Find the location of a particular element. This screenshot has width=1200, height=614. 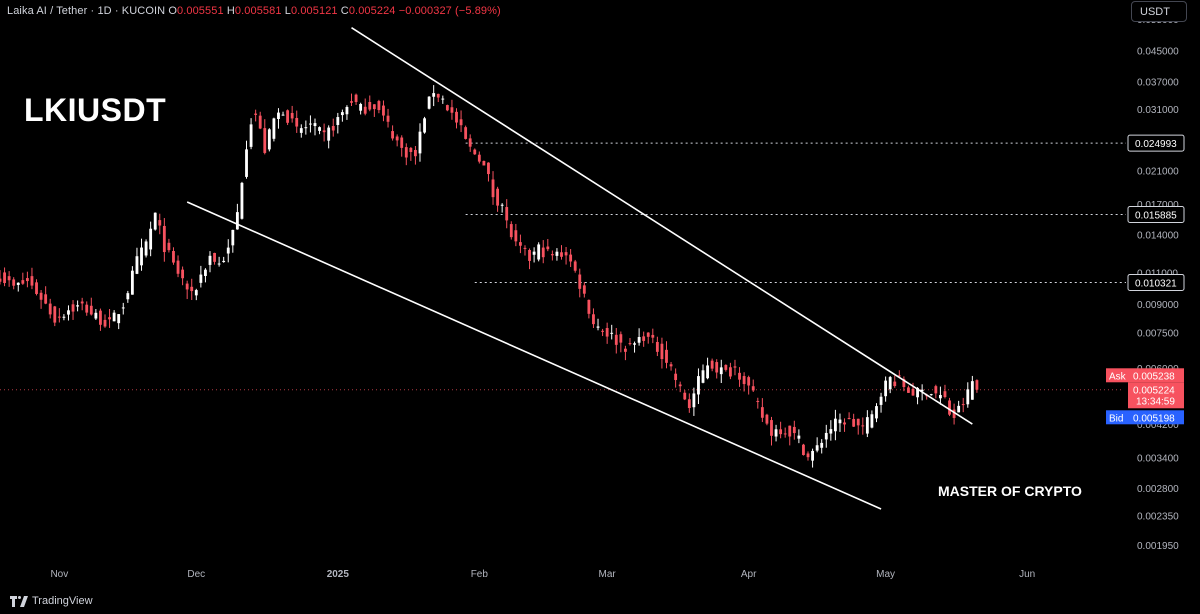

bid-tag is located at coordinates (1117, 417).